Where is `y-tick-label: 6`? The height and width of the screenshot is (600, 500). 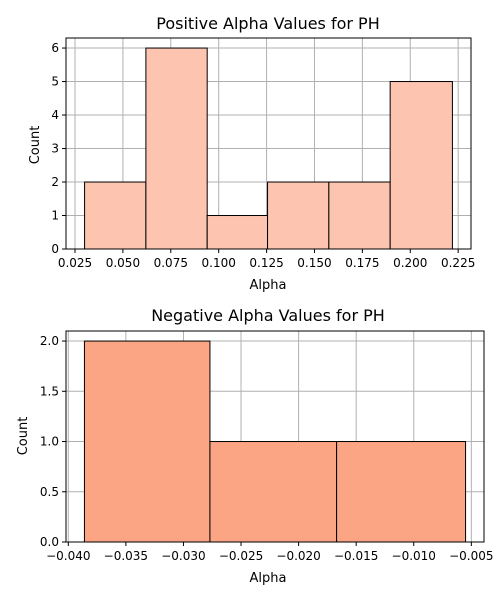 y-tick-label: 6 is located at coordinates (55, 48).